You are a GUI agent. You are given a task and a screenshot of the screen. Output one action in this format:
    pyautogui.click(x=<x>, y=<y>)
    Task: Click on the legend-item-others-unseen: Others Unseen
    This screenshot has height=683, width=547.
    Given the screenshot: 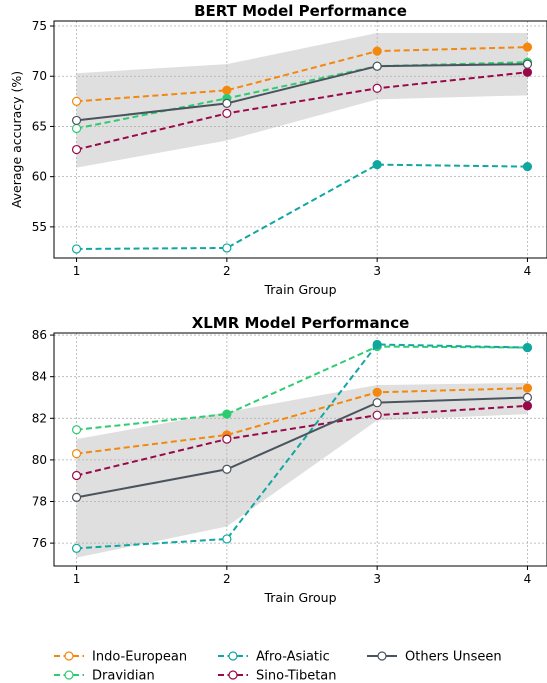 What is the action you would take?
    pyautogui.click(x=434, y=657)
    